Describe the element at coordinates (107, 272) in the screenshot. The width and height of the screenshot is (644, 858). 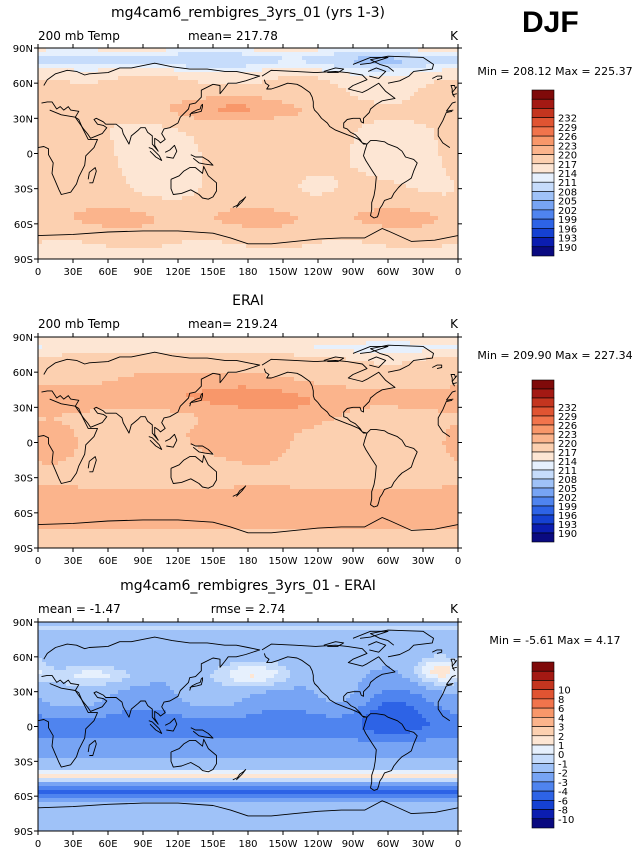
I see `x-tick-label: 60E` at that location.